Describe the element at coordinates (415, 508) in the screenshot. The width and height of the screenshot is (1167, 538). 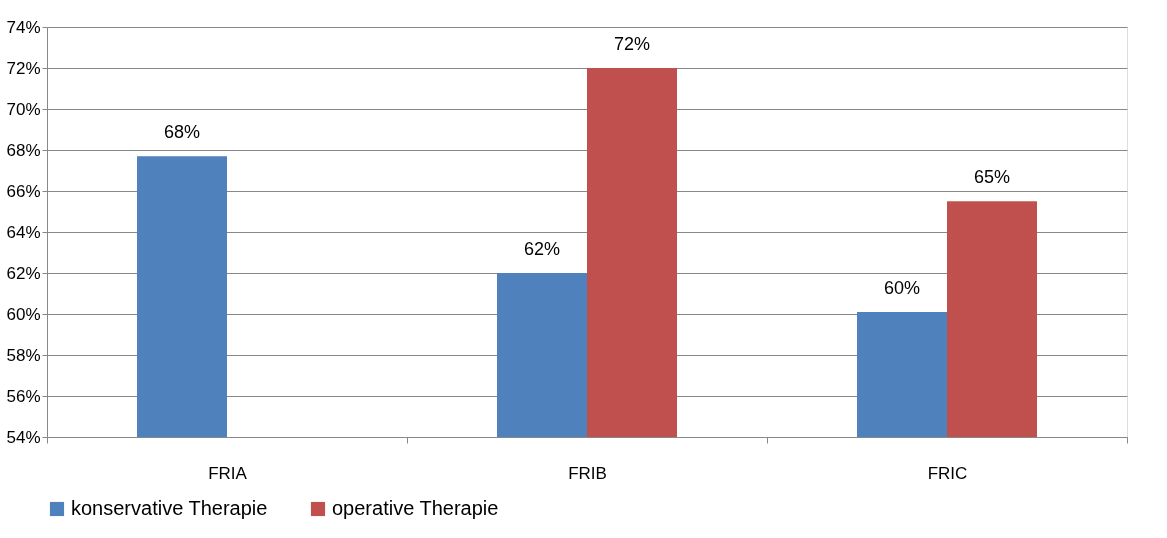
I see `legend-label: operative Therapie` at that location.